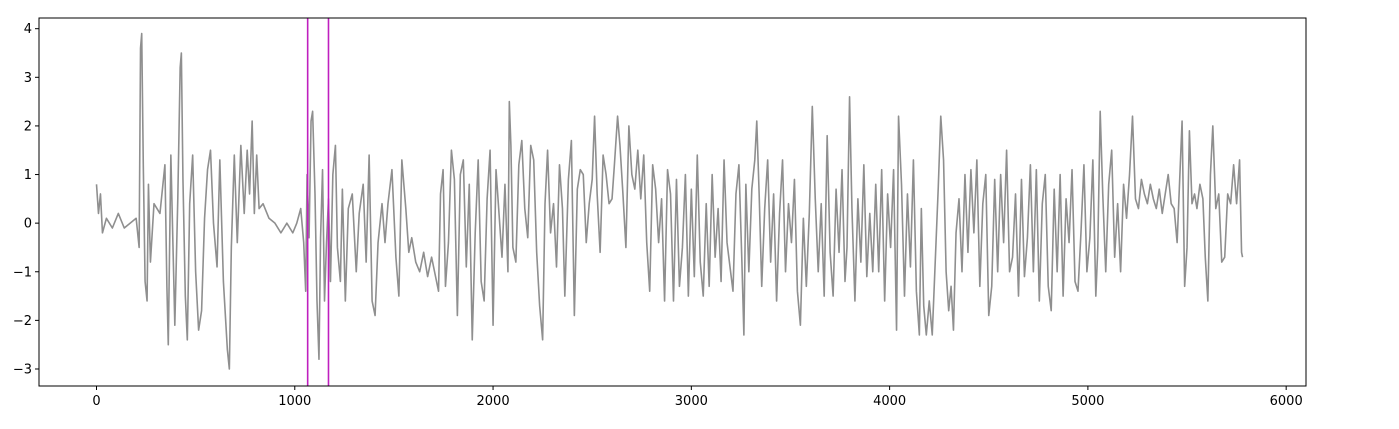 This screenshot has height=429, width=1399. What do you see at coordinates (28, 29) in the screenshot?
I see `y-tick-label: 4` at bounding box center [28, 29].